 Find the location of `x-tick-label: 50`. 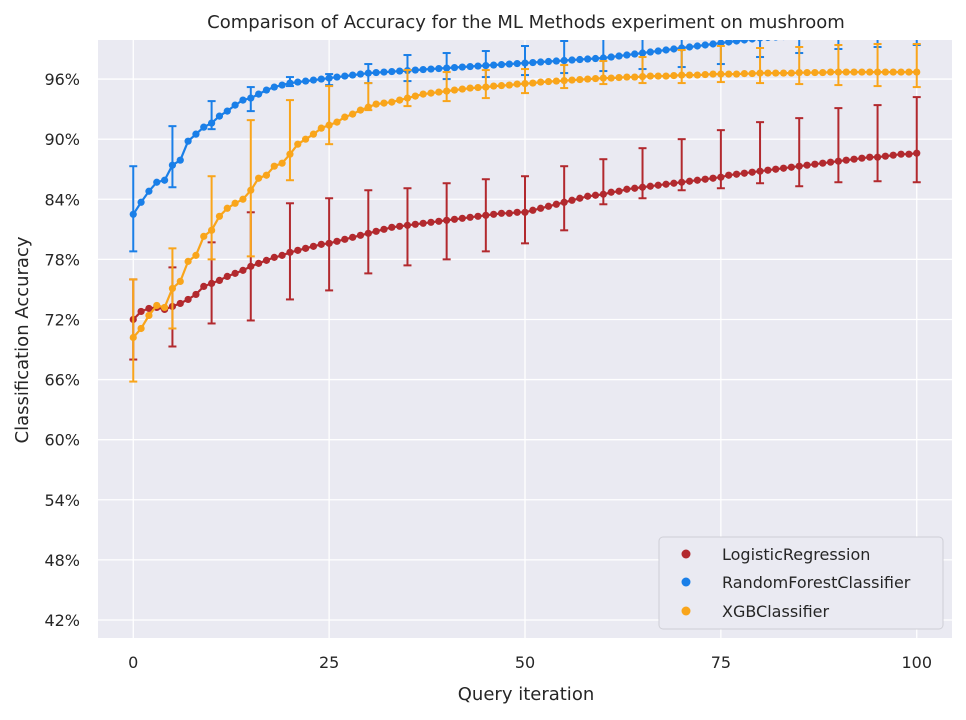

x-tick-label: 50 is located at coordinates (525, 662).